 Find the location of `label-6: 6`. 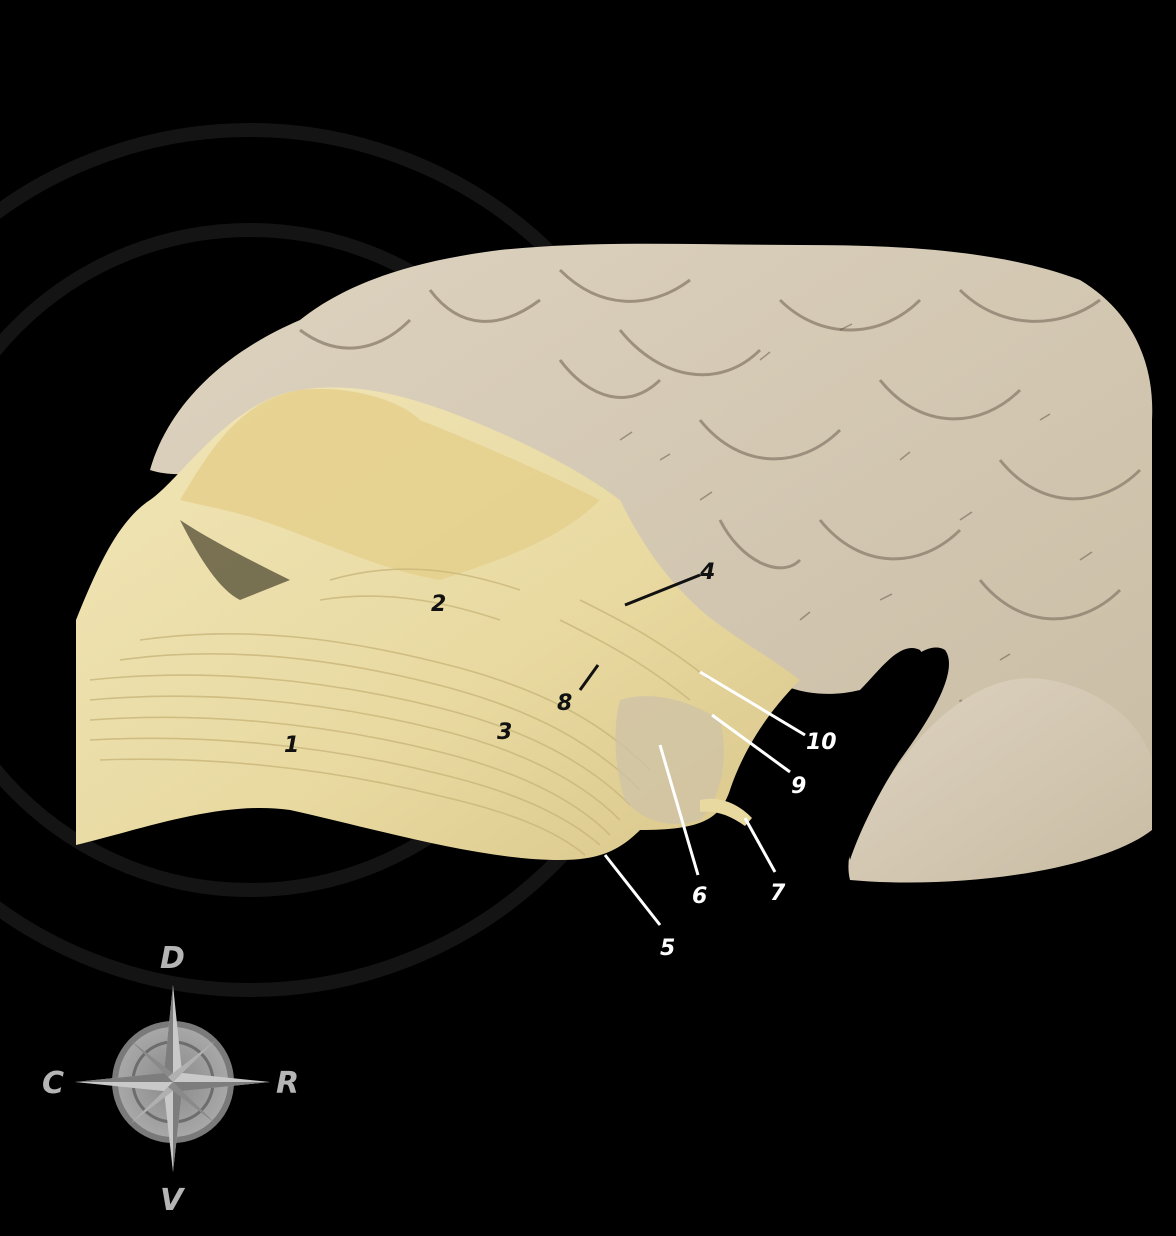

label-6: 6 is located at coordinates (699, 896).